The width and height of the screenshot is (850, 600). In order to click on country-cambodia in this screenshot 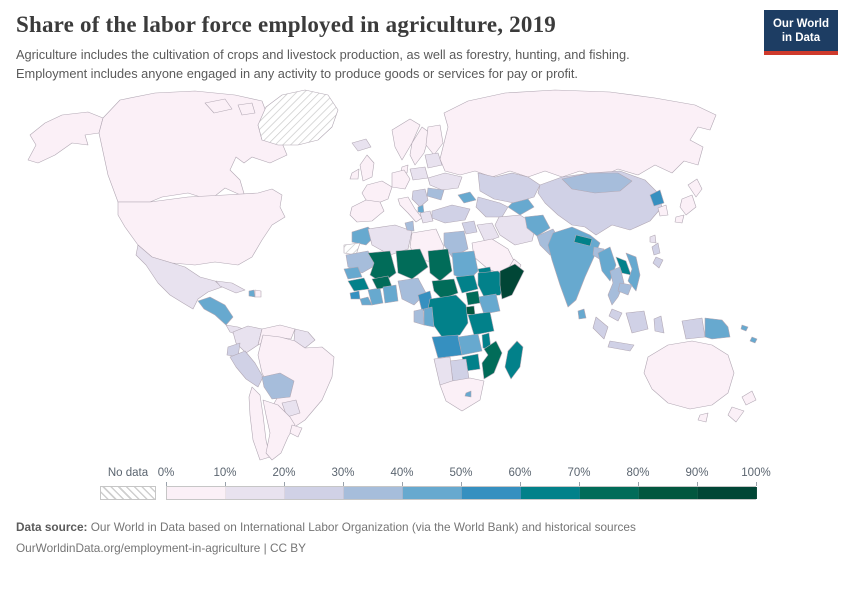, I will do `click(625, 289)`.